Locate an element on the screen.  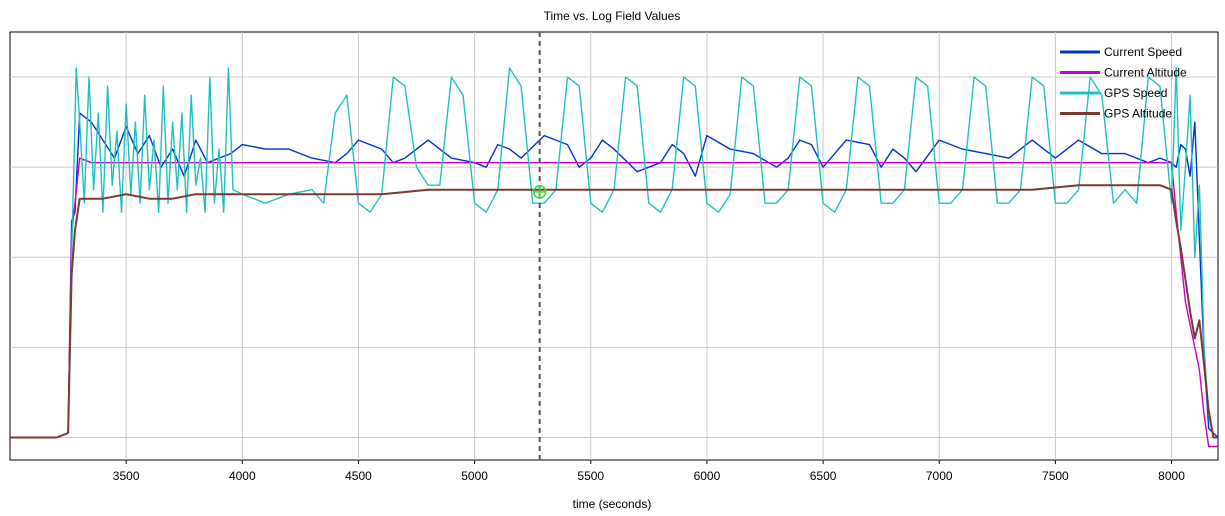
x-tick-label-7: 7000 is located at coordinates (939, 476).